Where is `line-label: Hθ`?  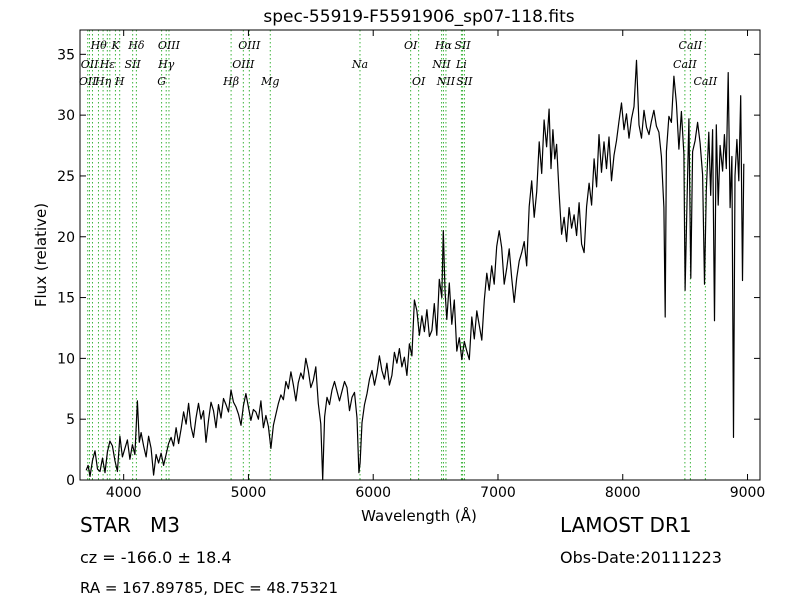
line-label: Hθ is located at coordinates (99, 45).